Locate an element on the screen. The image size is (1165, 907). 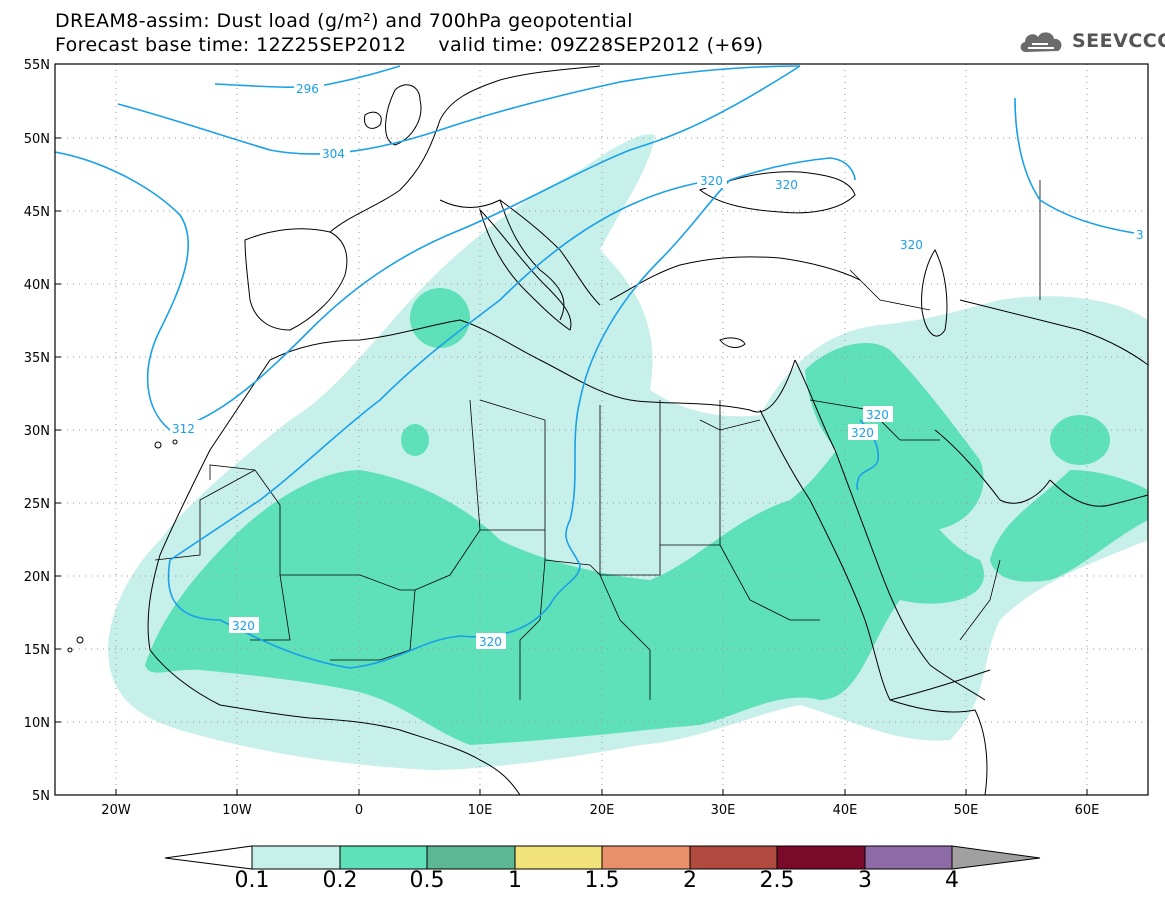
colorbar-level-label: 0.5 is located at coordinates (427, 880).